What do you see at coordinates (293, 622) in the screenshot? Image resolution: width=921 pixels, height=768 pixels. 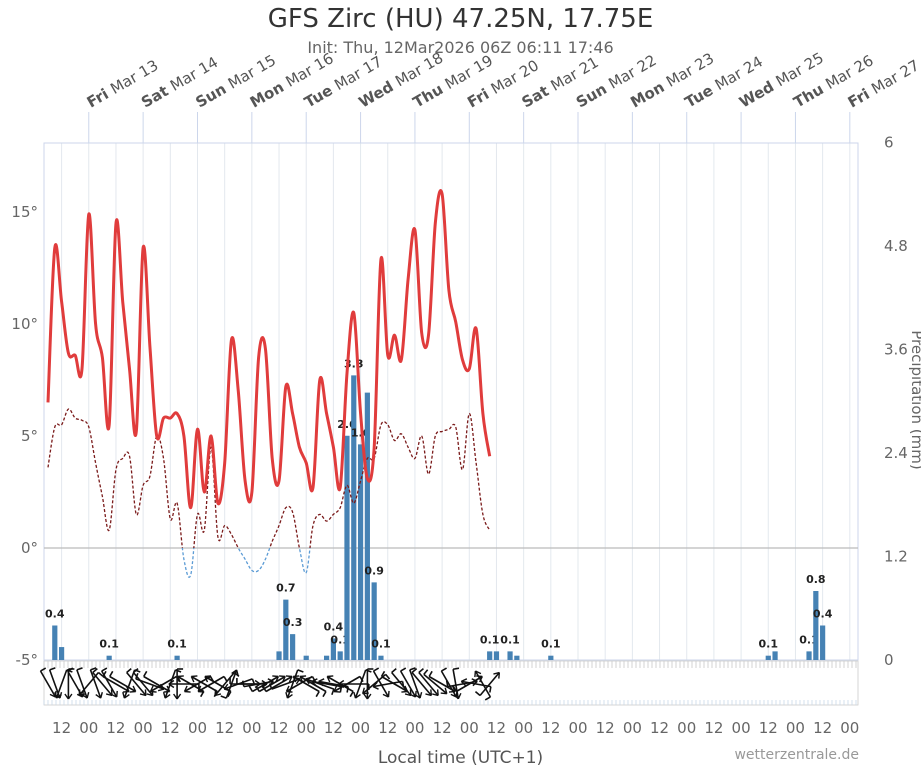 I see `precip-bar-label: 0.3` at bounding box center [293, 622].